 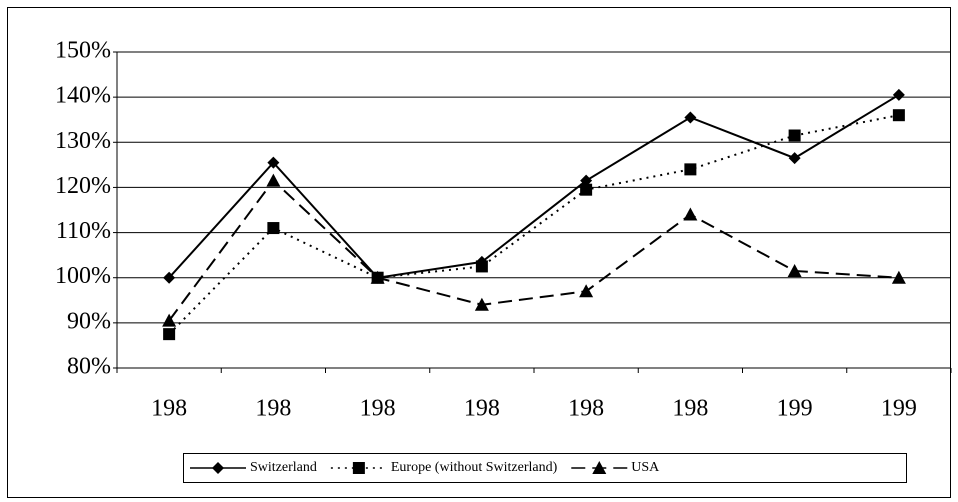 What do you see at coordinates (474, 467) in the screenshot?
I see `legend-label: Europe (without Switzerland)` at bounding box center [474, 467].